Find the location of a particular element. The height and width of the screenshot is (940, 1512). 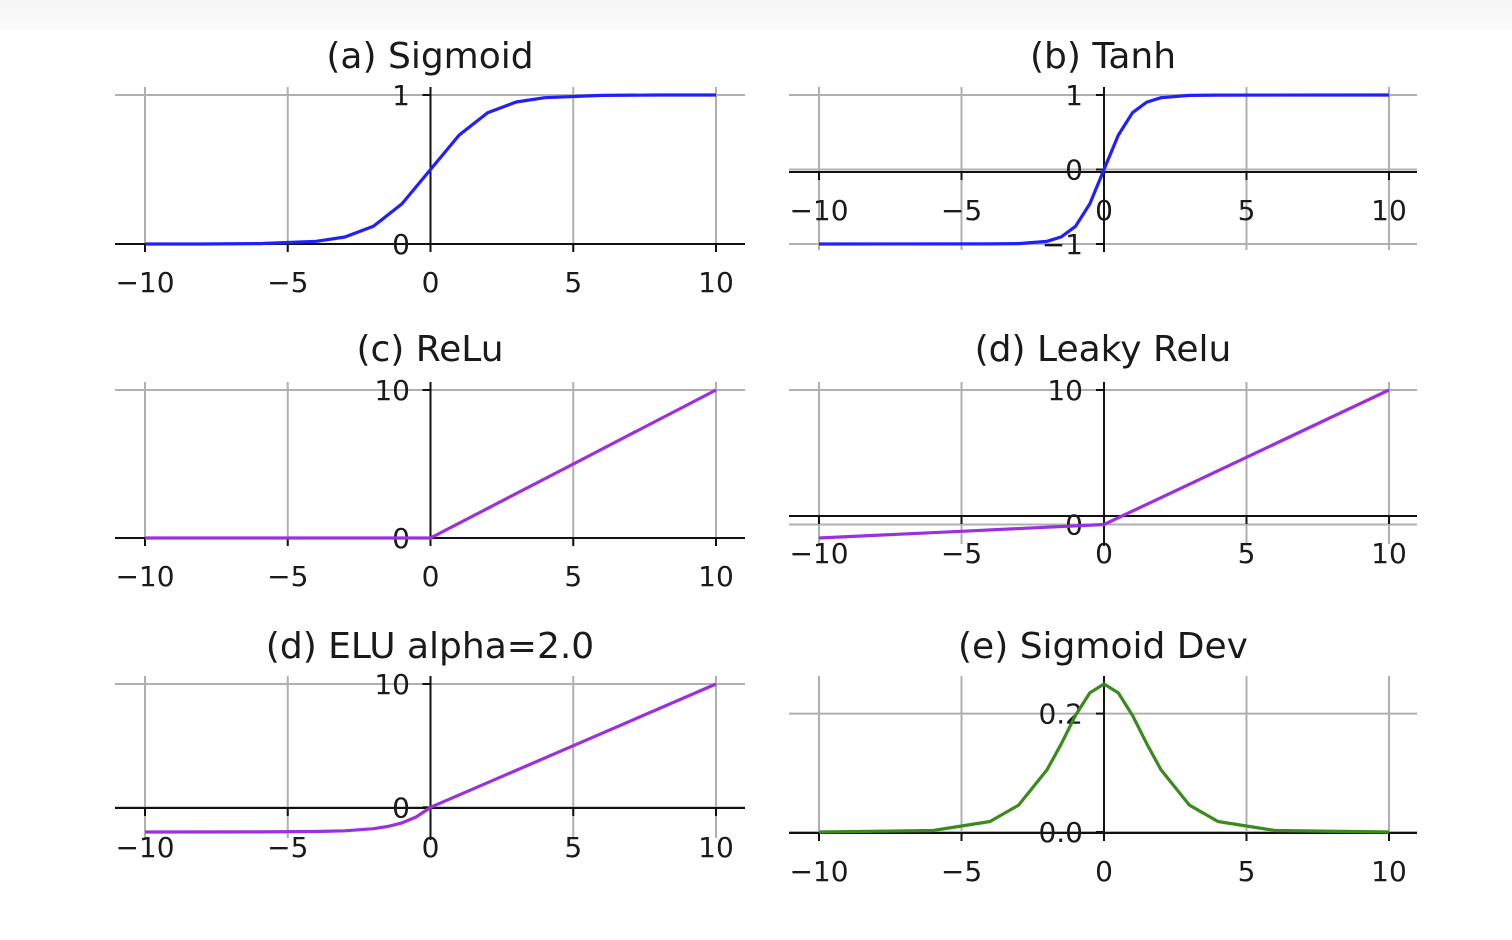

top-bar is located at coordinates (756, 15).